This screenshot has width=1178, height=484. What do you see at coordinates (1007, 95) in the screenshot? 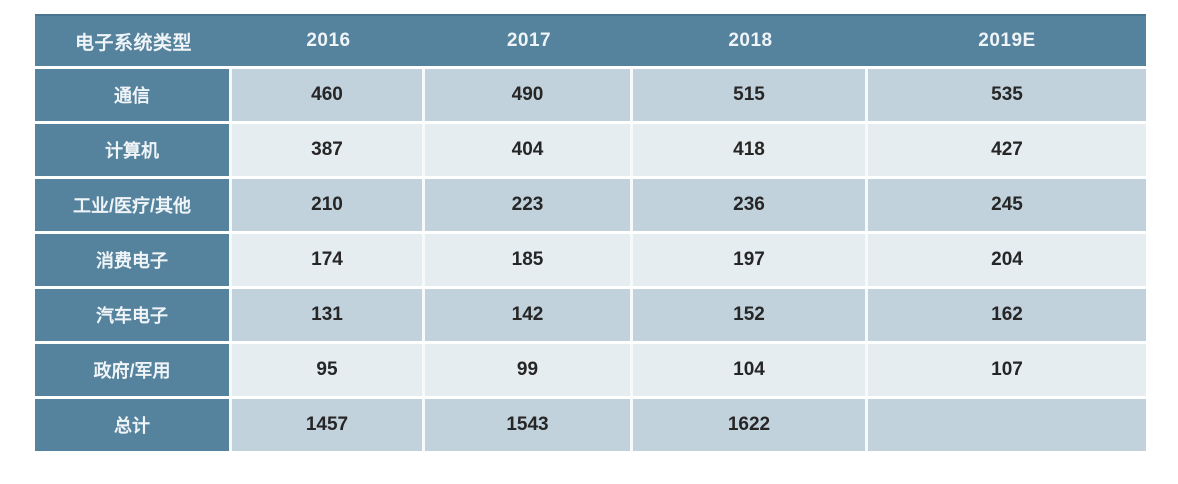
I see `value-cell: 535` at bounding box center [1007, 95].